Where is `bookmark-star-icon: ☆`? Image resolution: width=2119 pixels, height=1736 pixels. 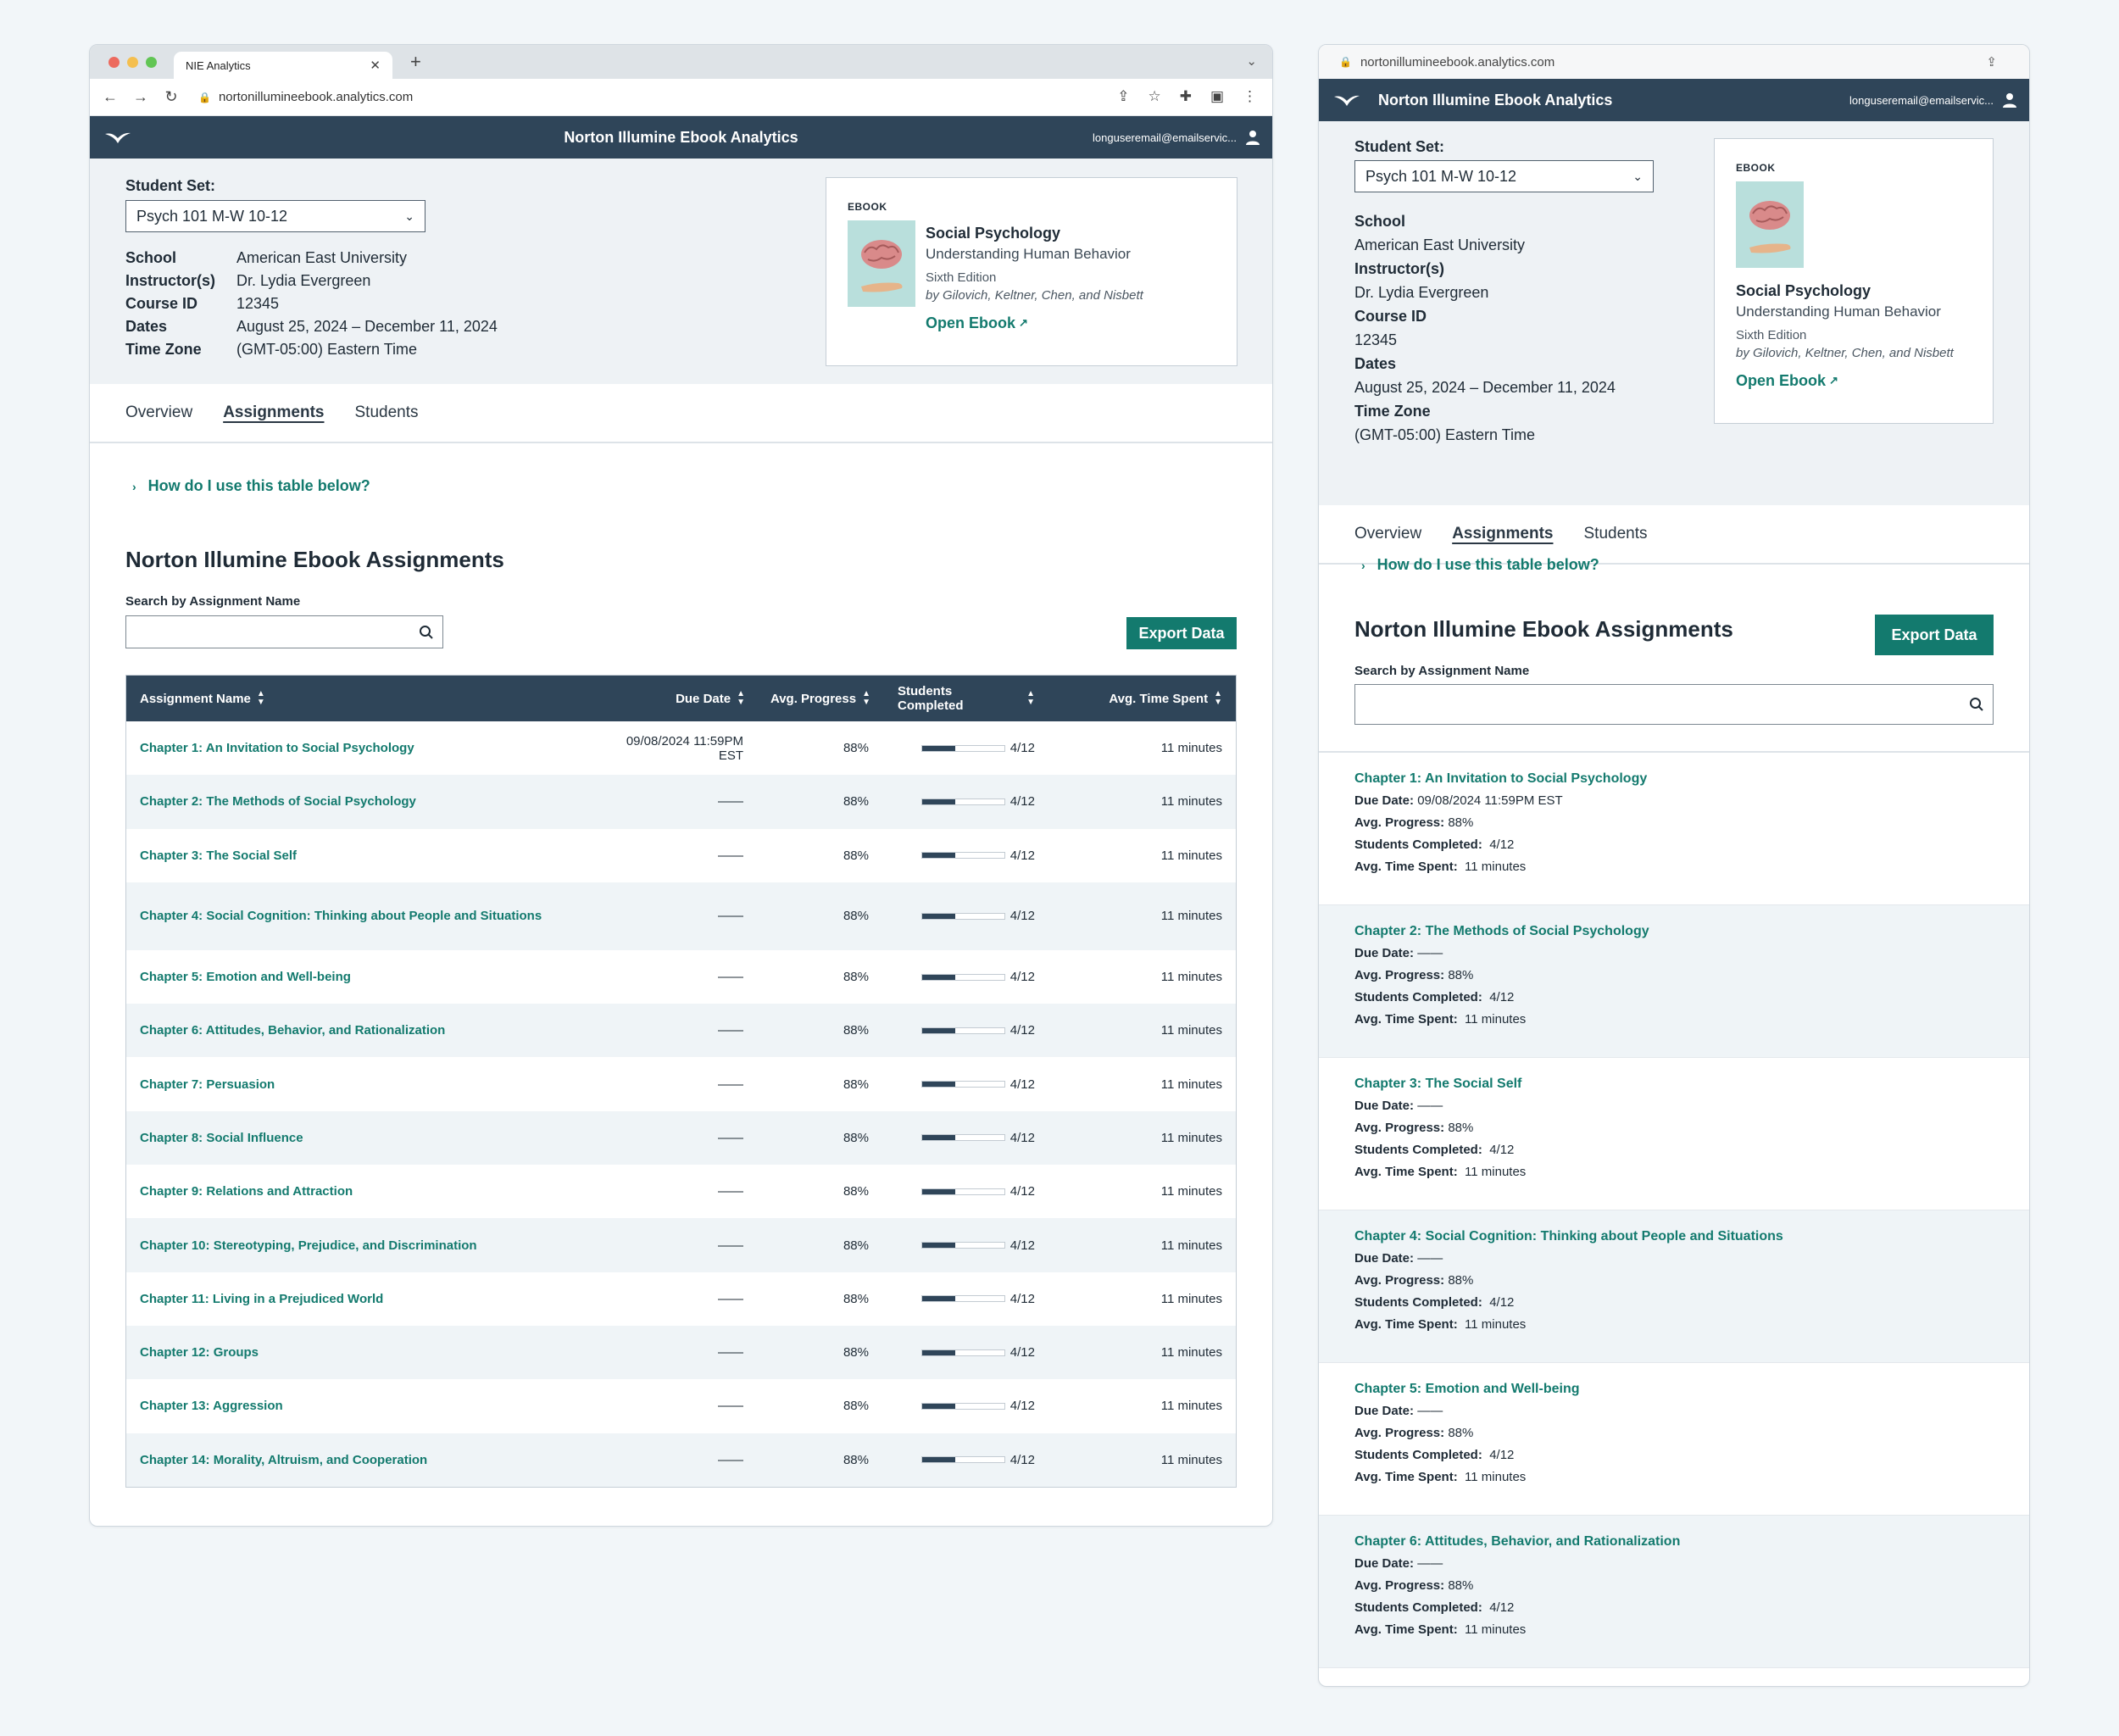 bookmark-star-icon: ☆ is located at coordinates (1154, 96).